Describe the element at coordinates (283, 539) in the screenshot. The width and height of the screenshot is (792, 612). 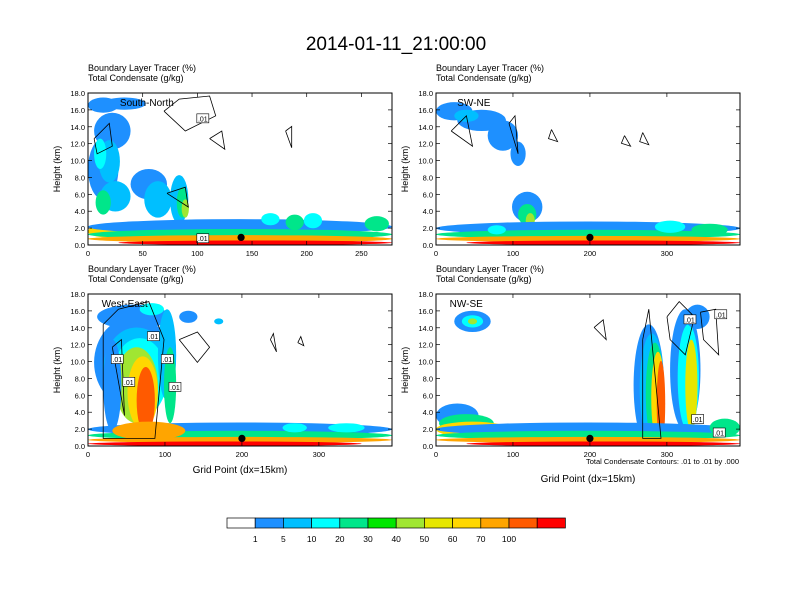
I see `colorbar-label: 5` at that location.